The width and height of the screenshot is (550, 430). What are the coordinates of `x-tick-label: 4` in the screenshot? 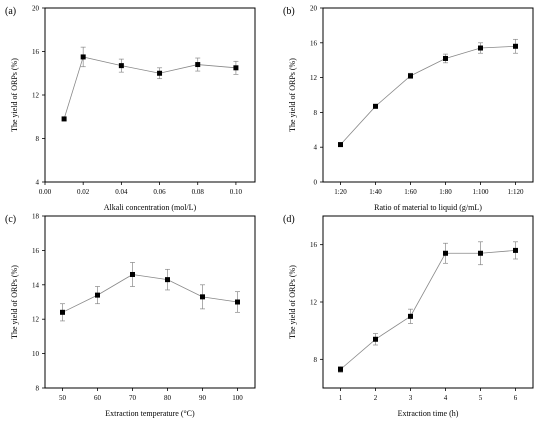 It's located at (446, 398).